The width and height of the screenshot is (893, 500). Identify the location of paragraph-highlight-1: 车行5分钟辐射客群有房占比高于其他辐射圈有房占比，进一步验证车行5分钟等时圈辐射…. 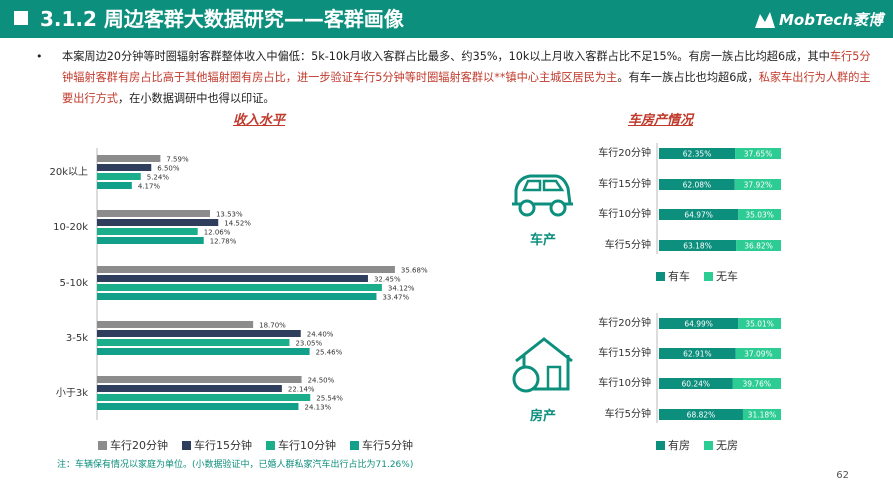
(466, 67).